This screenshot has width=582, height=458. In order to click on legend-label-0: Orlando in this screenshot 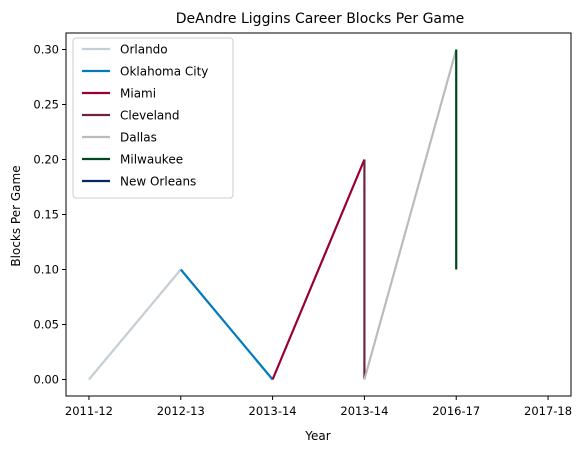, I will do `click(144, 50)`.